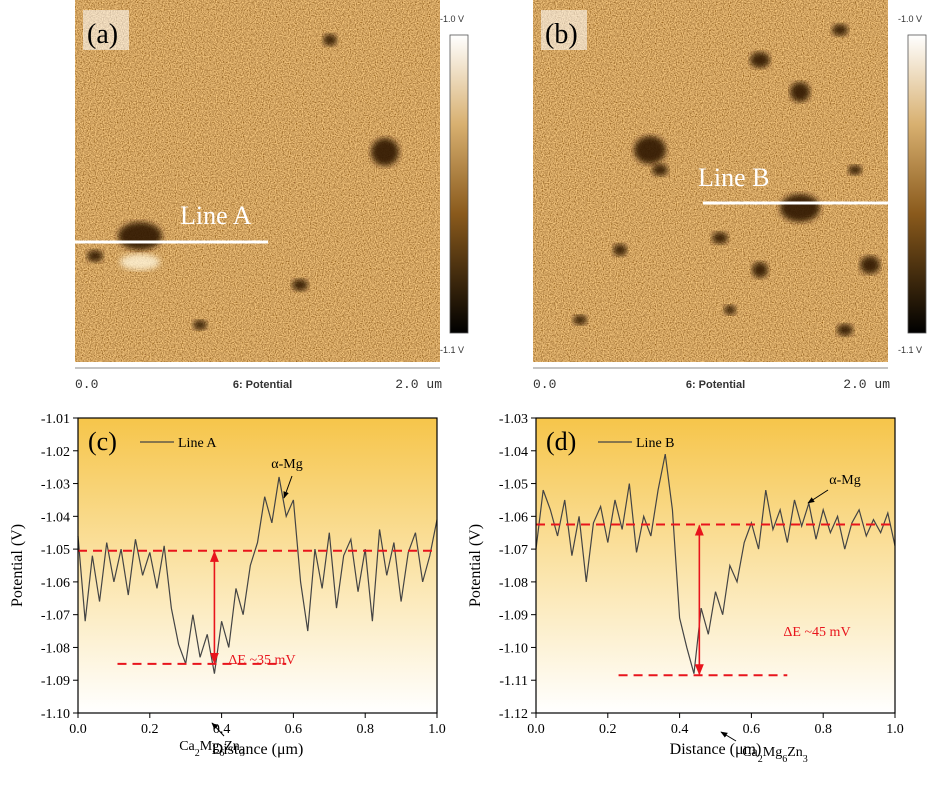 Image resolution: width=930 pixels, height=794 pixels. What do you see at coordinates (102, 441) in the screenshot?
I see `panel-label: (c)` at bounding box center [102, 441].